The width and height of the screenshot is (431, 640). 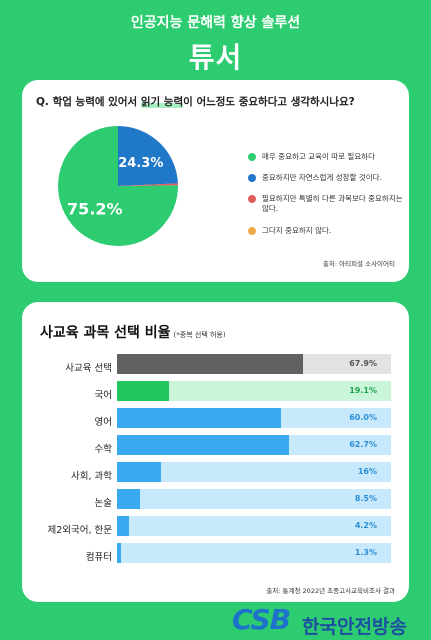 I want to click on bar-row: 제2외국어, 한문 4.2%, so click(x=215, y=529).